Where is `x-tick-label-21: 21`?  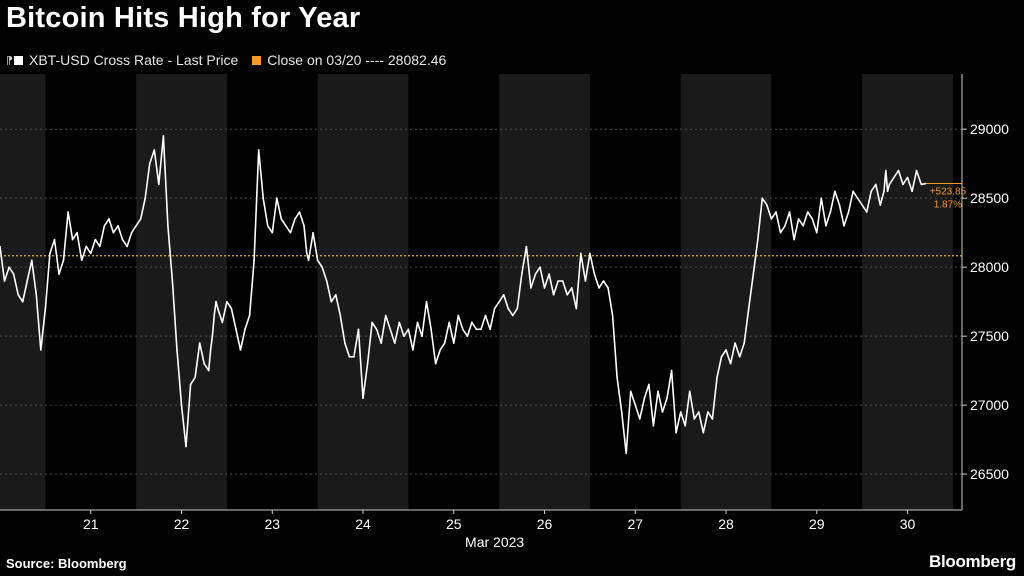 x-tick-label-21: 21 is located at coordinates (91, 524).